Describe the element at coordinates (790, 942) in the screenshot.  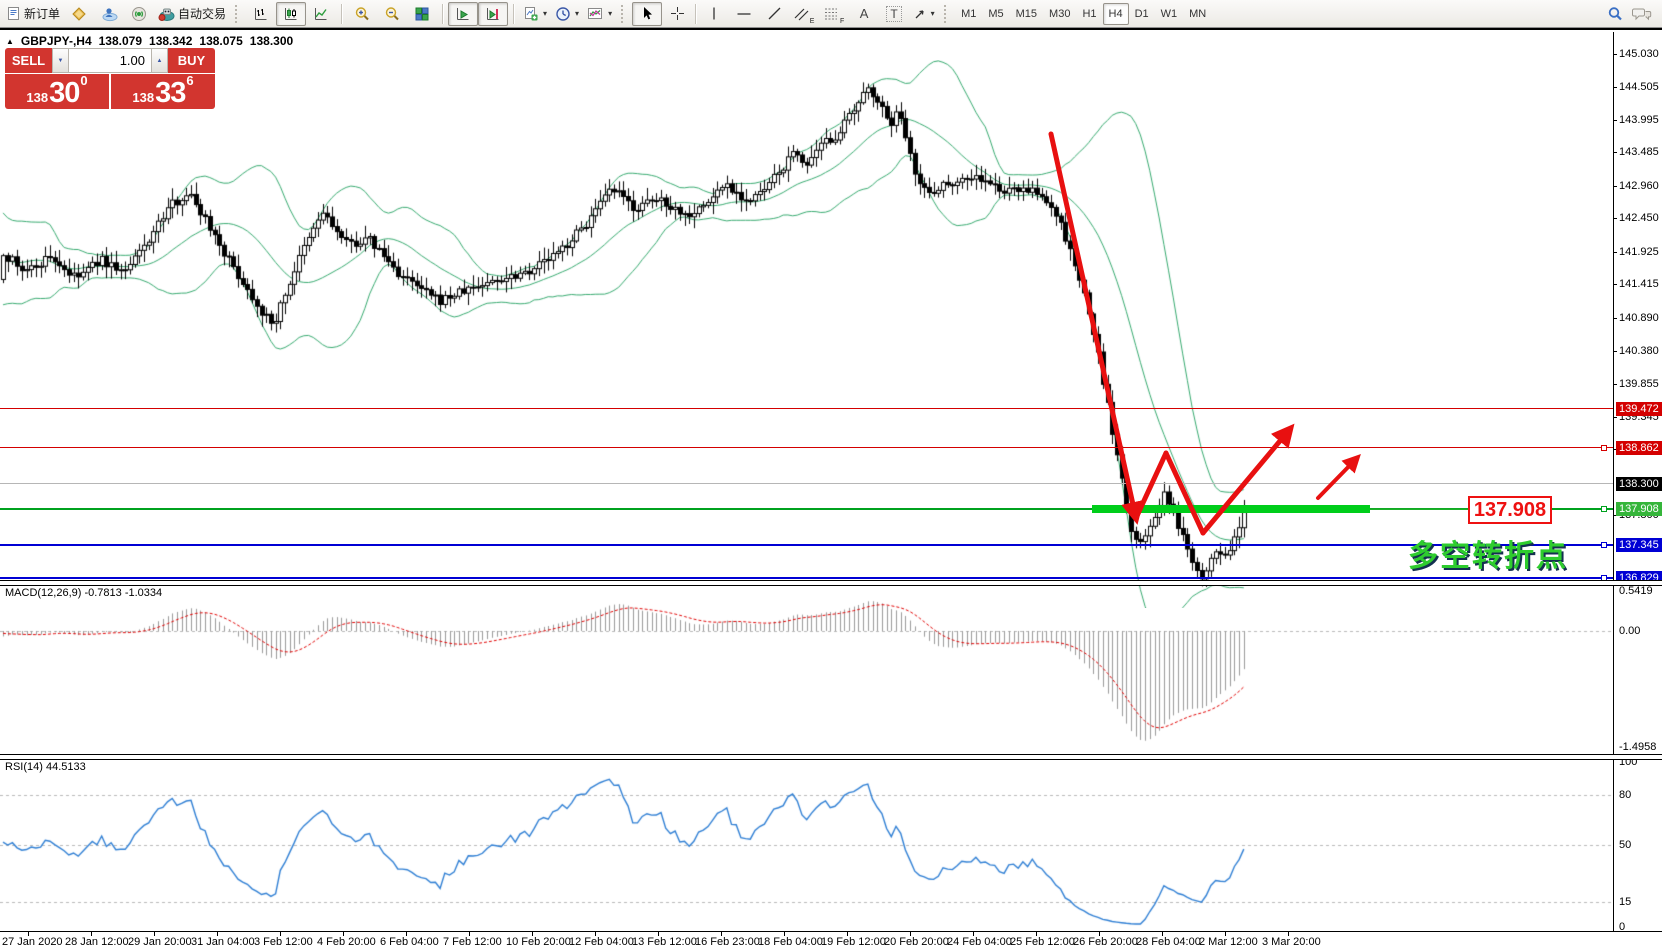
I see `time-label: 18 Feb 04:00` at that location.